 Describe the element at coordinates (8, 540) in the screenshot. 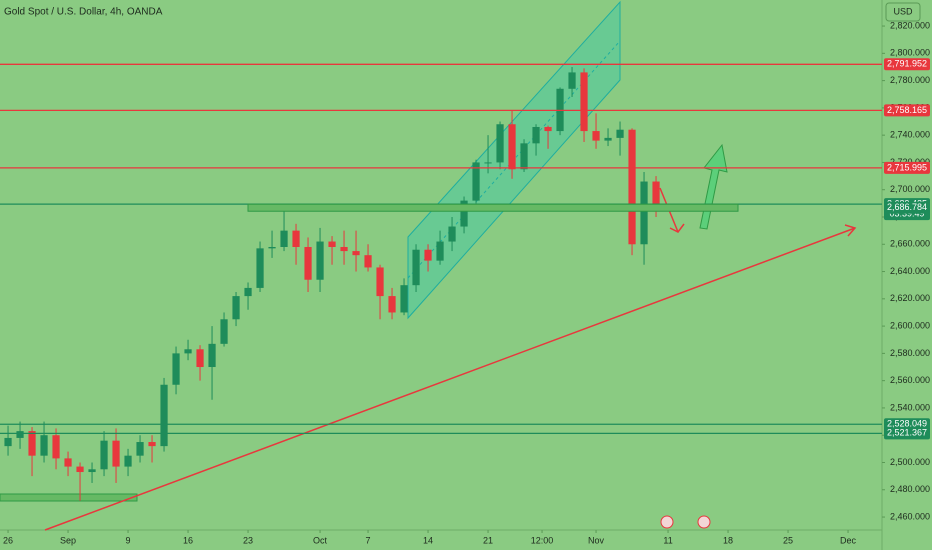

I see `x-tick-label: 26` at that location.